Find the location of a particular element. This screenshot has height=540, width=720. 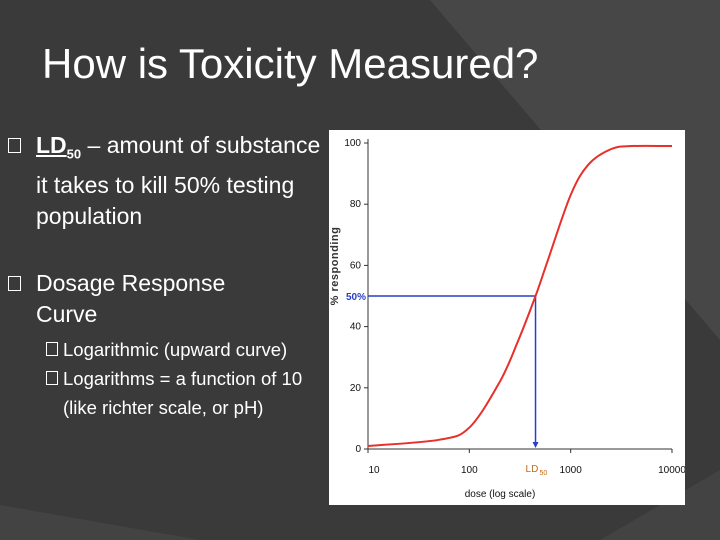

y-tick-label: 60 is located at coordinates (356, 265).